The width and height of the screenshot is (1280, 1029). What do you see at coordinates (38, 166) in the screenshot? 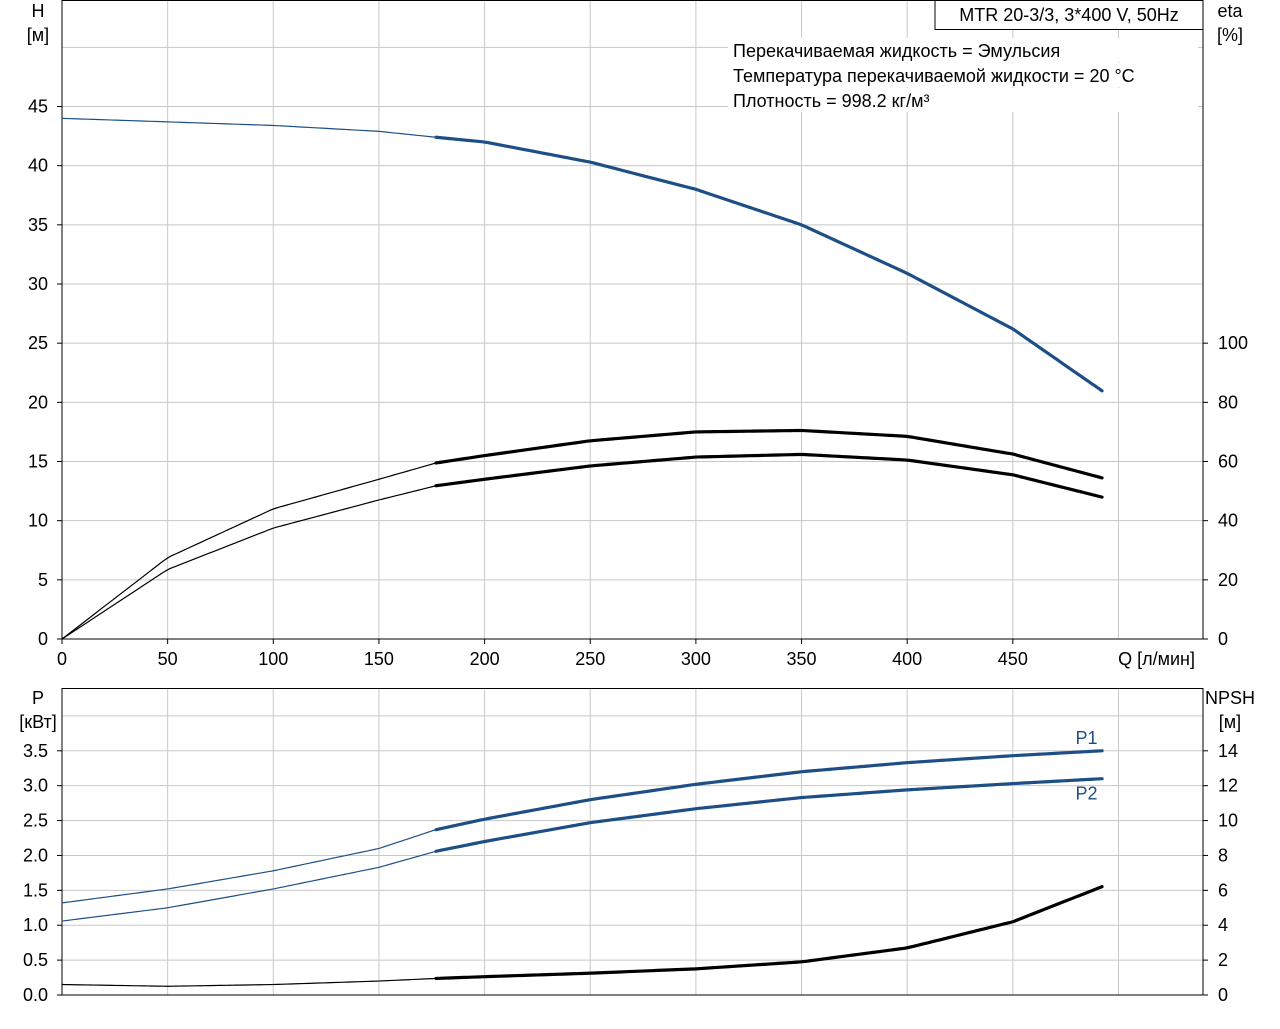
I see `y-left-tick-label: 40` at bounding box center [38, 166].